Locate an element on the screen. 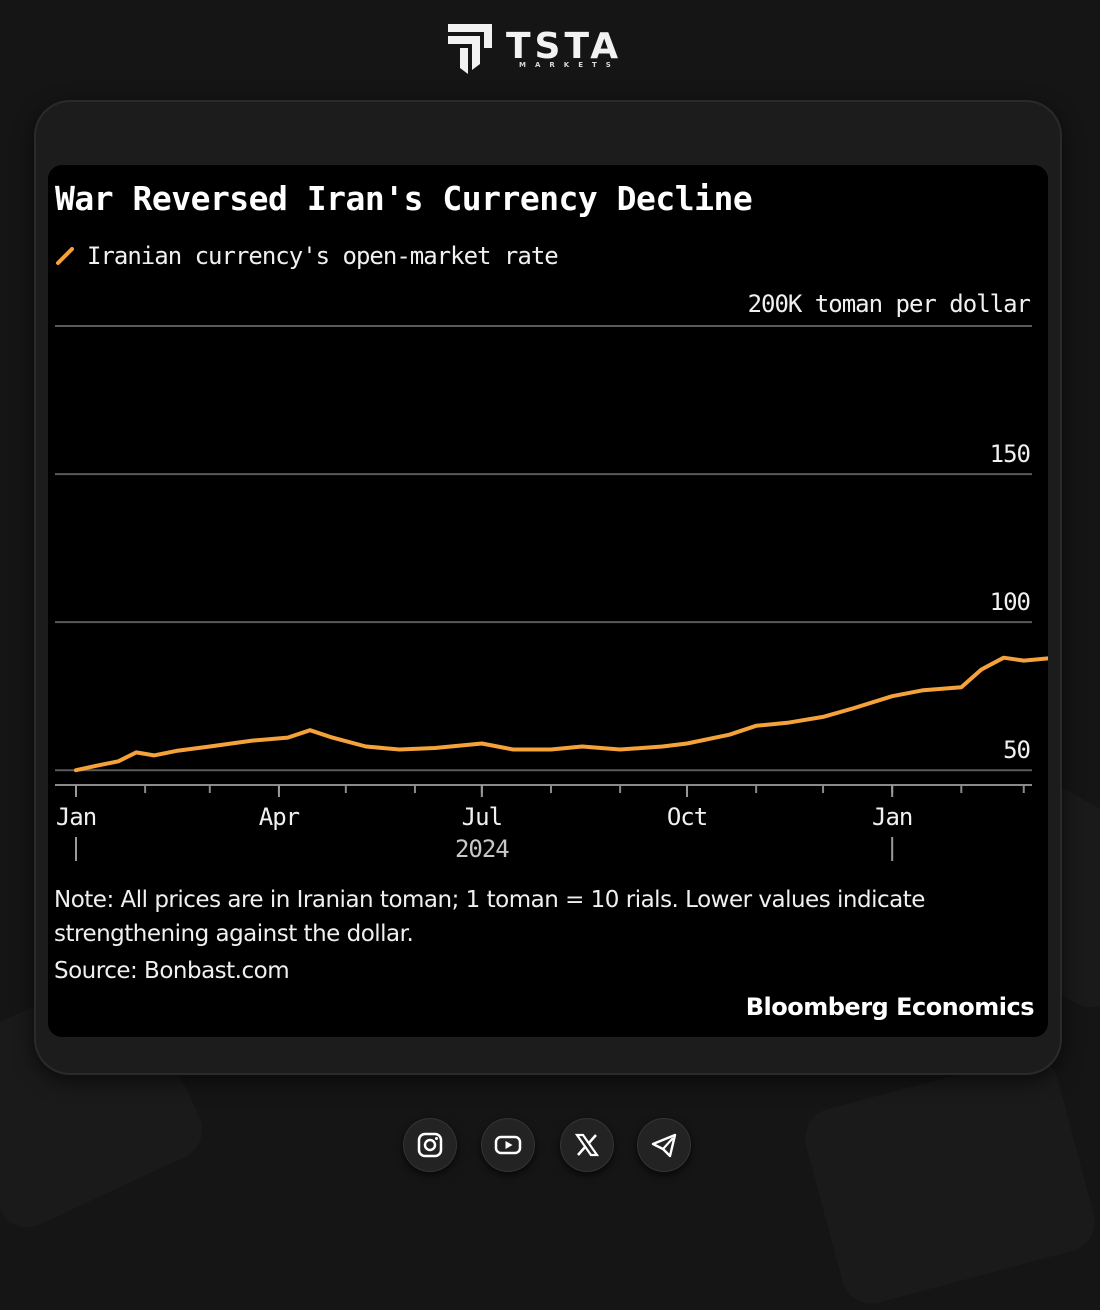 This screenshot has height=1310, width=1100. x-twitter-icon is located at coordinates (587, 1145).